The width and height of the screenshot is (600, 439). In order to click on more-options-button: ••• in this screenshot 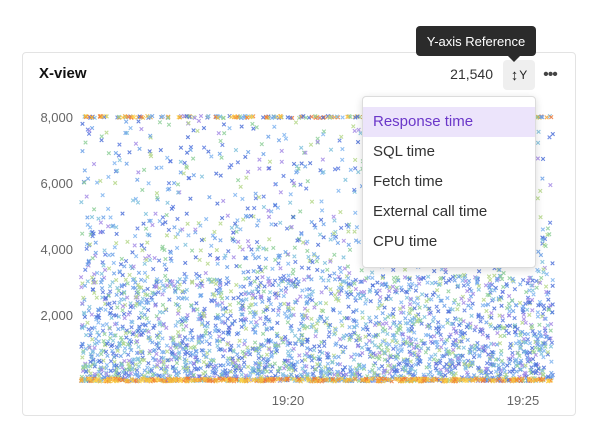, I will do `click(550, 75)`.